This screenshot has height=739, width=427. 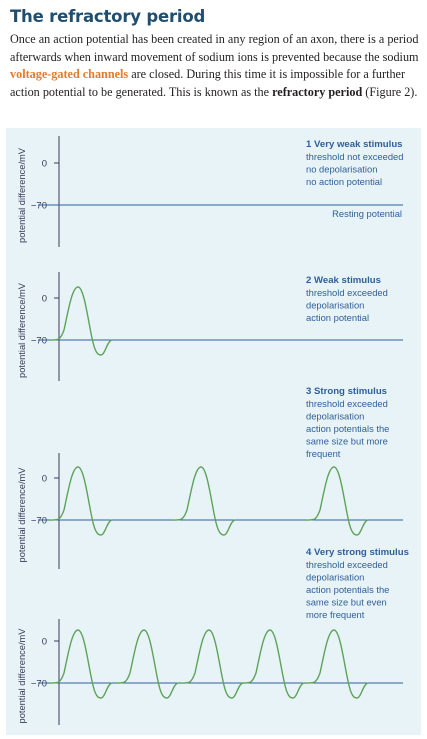 I want to click on stimulus-description-line: no action potential, so click(x=344, y=181).